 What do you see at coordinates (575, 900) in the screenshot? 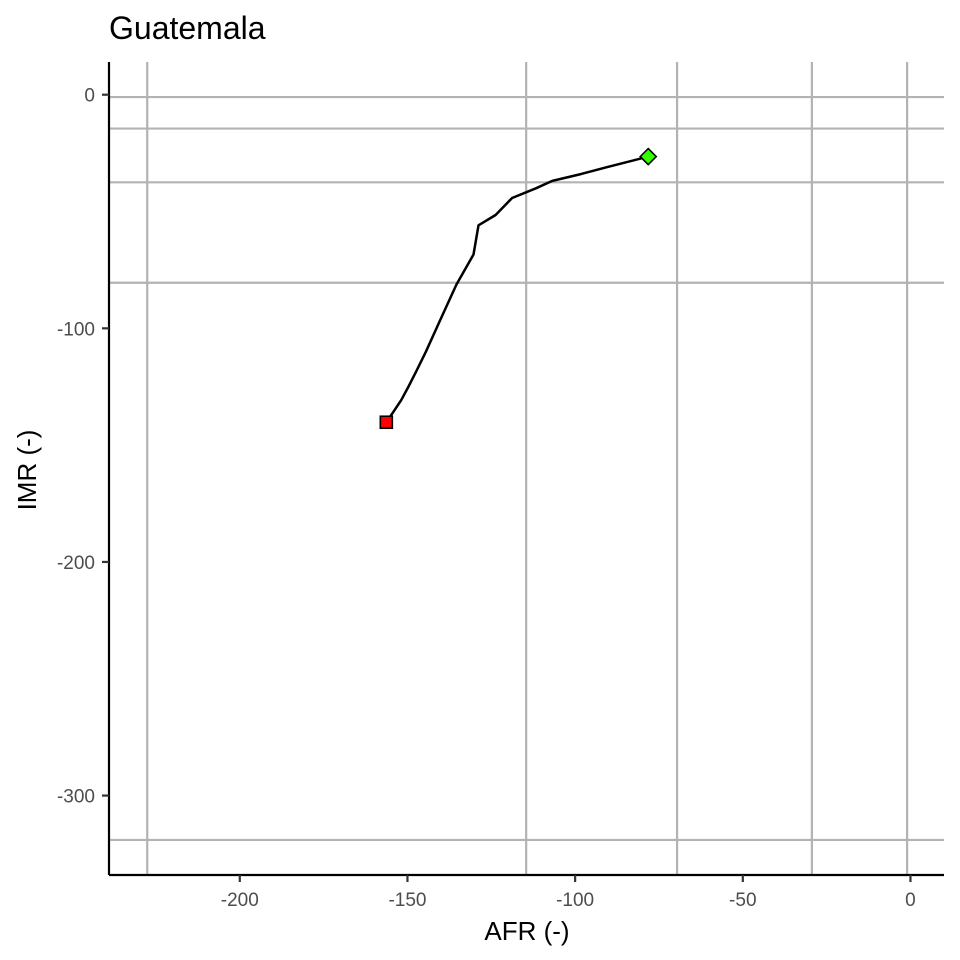
I see `x-tick-label: -100` at bounding box center [575, 900].